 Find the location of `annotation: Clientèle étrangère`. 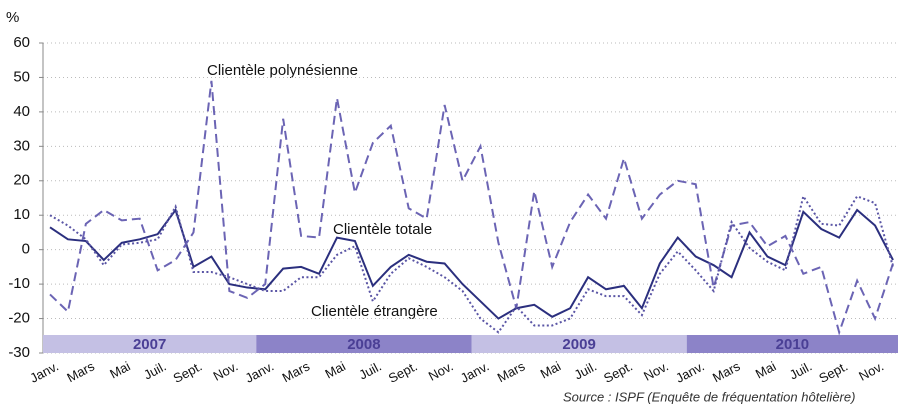

annotation: Clientèle étrangère is located at coordinates (374, 311).